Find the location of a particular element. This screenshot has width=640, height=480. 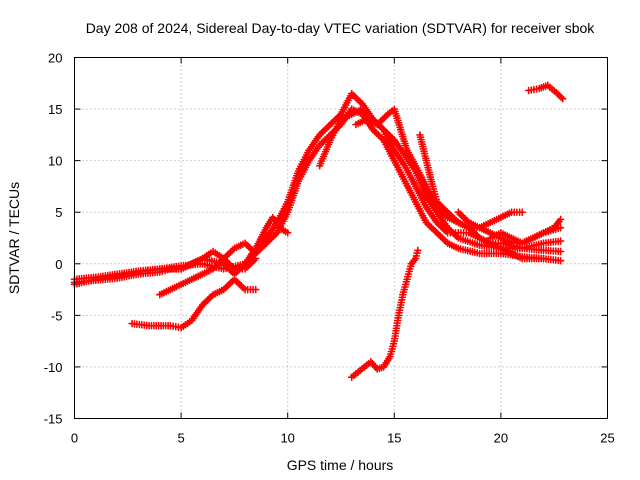

x-tick-label: 20 is located at coordinates (501, 438).